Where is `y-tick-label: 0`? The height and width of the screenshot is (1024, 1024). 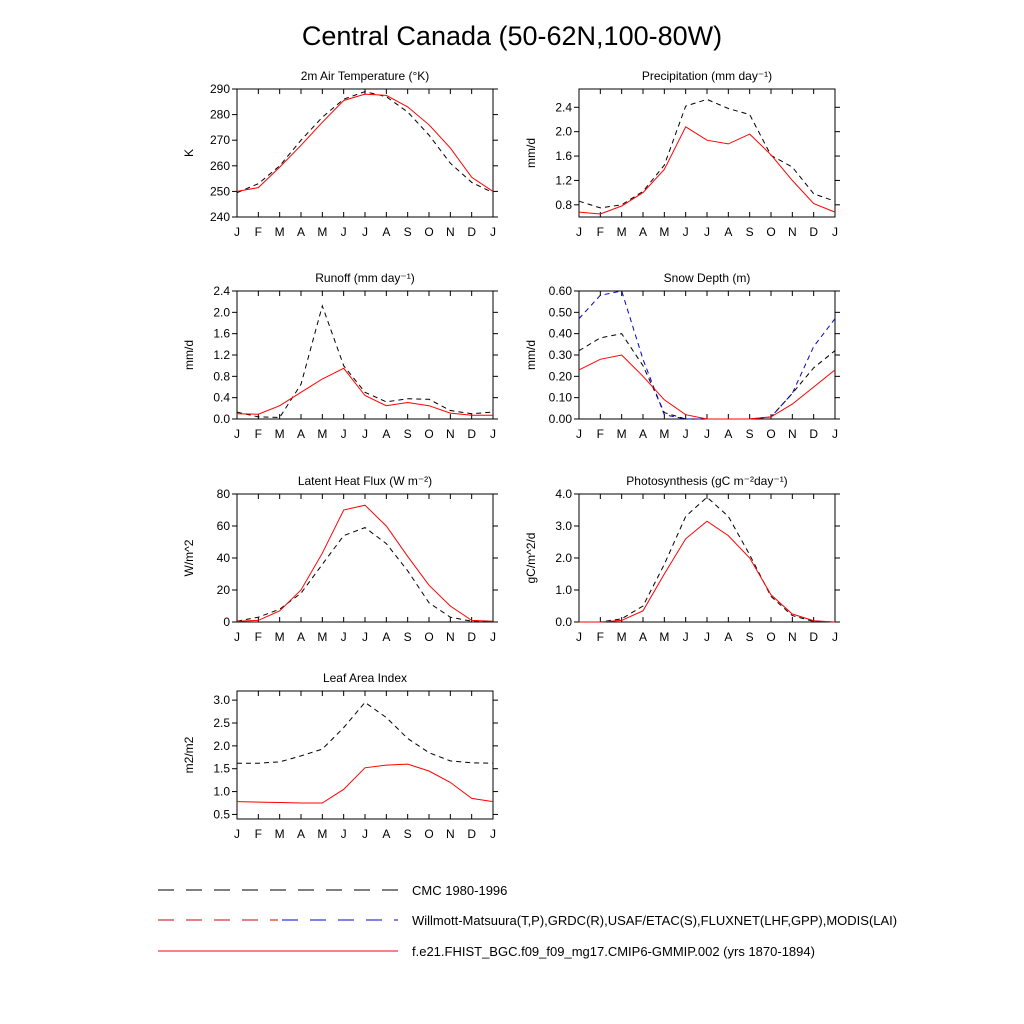
y-tick-label: 0 is located at coordinates (226, 622).